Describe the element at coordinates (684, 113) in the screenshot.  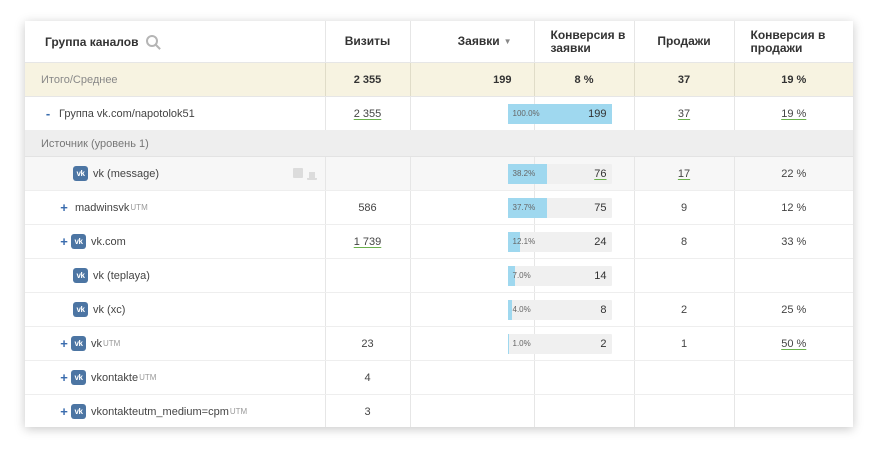
I see `group-sales: 37` at that location.